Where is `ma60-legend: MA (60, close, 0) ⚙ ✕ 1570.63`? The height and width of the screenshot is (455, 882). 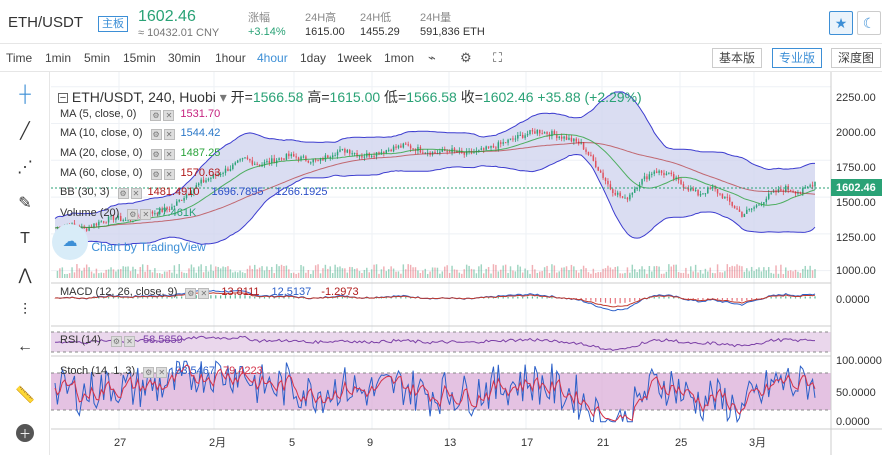
ma60-legend: MA (60, close, 0) ⚙ ✕ 1570.63 is located at coordinates (140, 173).